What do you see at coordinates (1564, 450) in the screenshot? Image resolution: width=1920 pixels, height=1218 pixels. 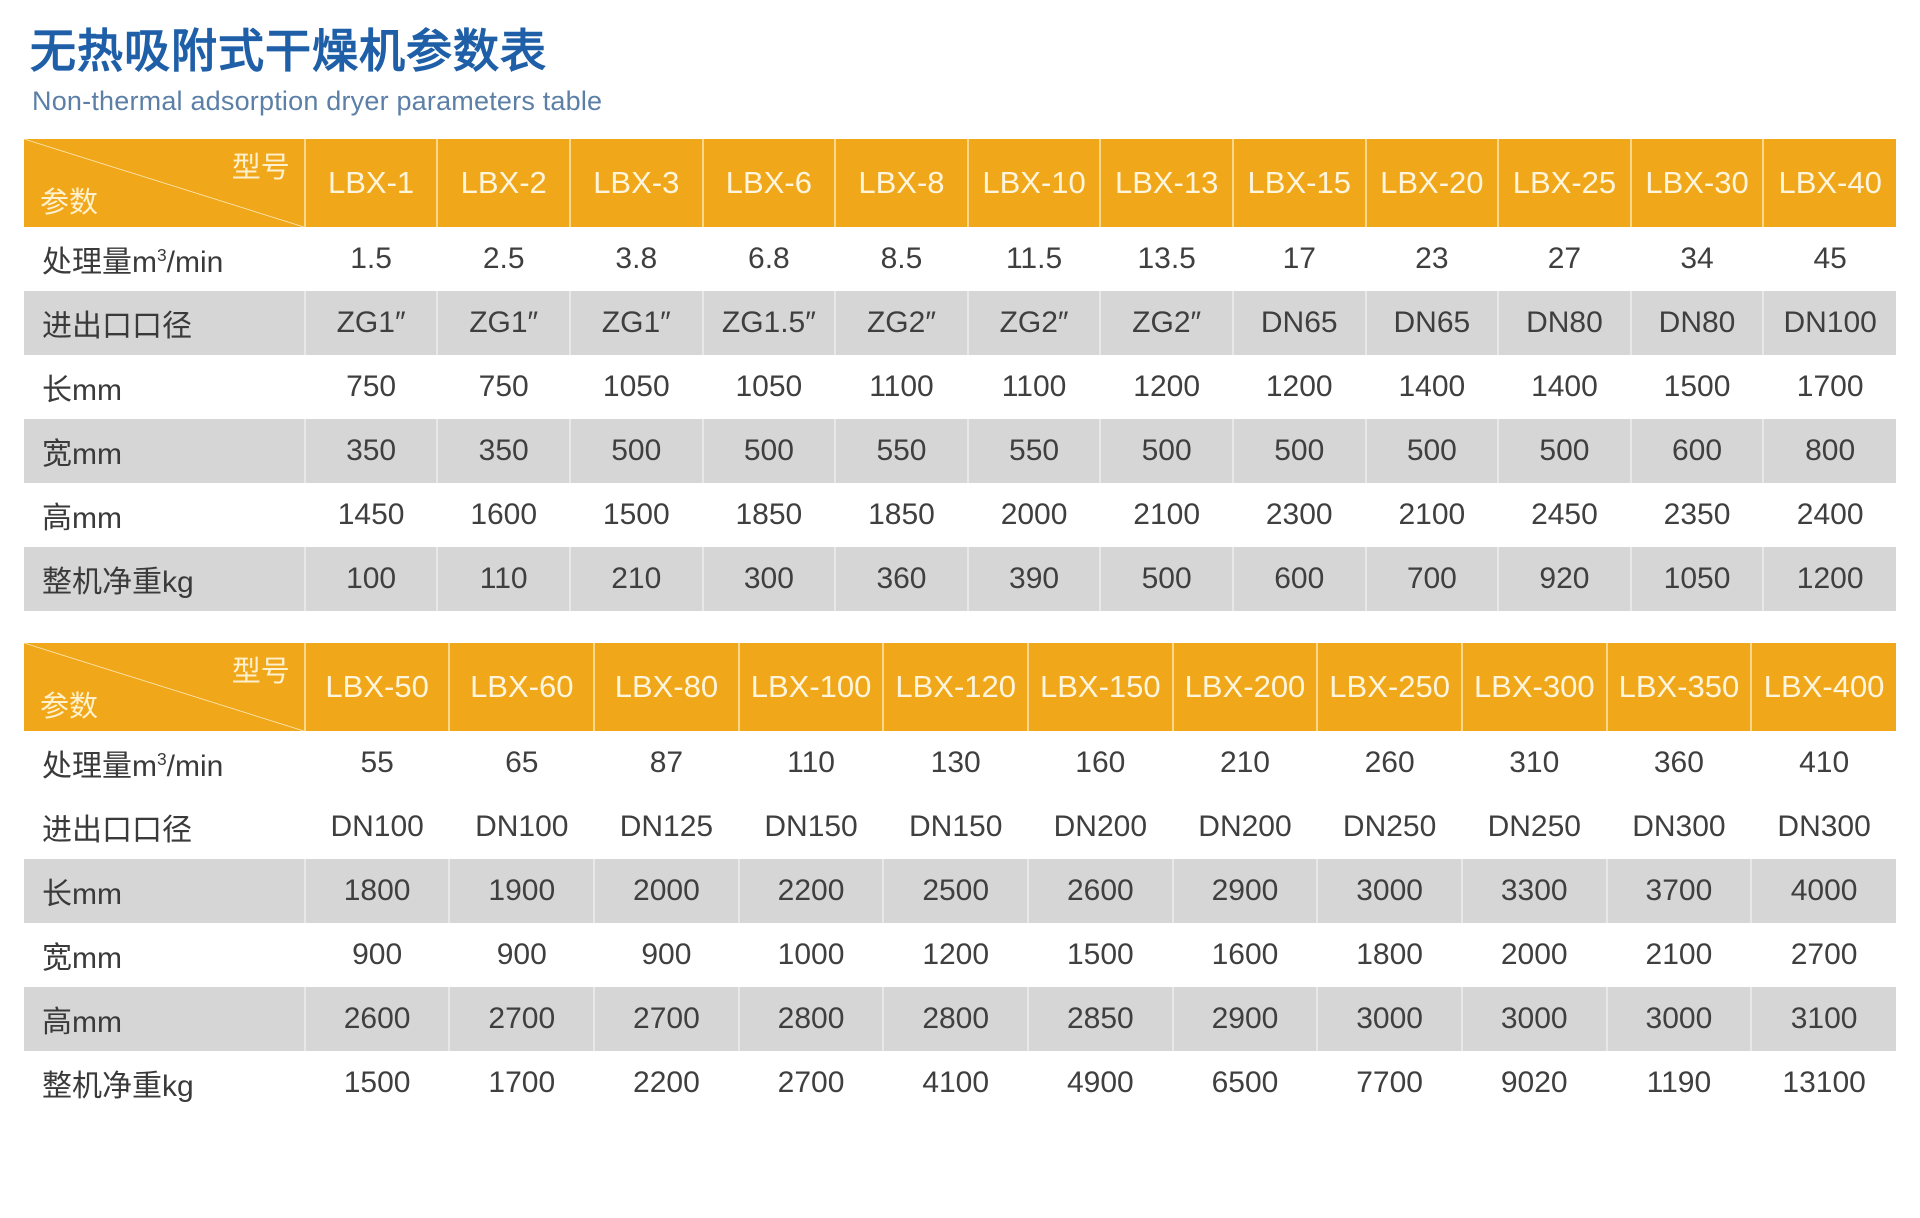 I see `value-cell: 500` at bounding box center [1564, 450].